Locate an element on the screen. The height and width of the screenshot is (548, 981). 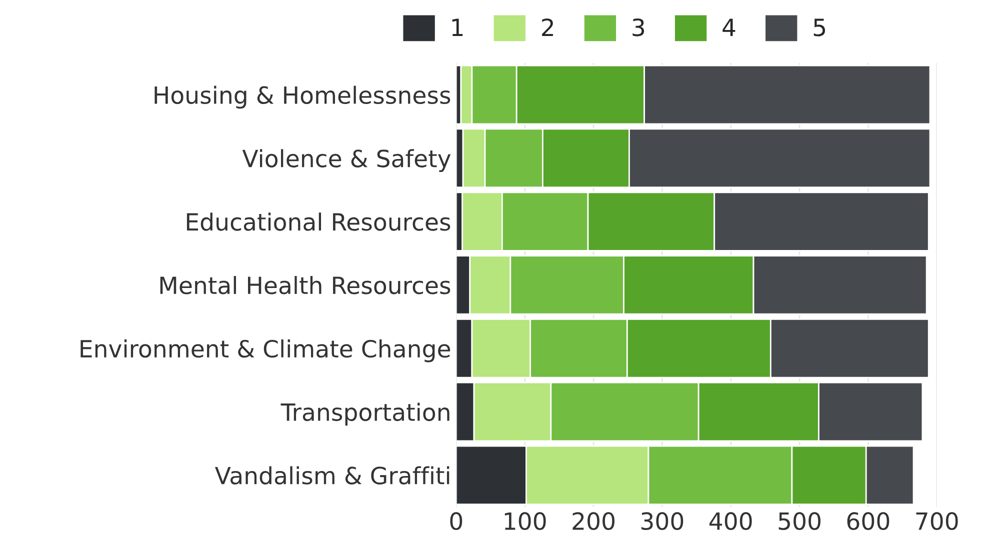
y-tick-label: Violence & Safety is located at coordinates (346, 160).